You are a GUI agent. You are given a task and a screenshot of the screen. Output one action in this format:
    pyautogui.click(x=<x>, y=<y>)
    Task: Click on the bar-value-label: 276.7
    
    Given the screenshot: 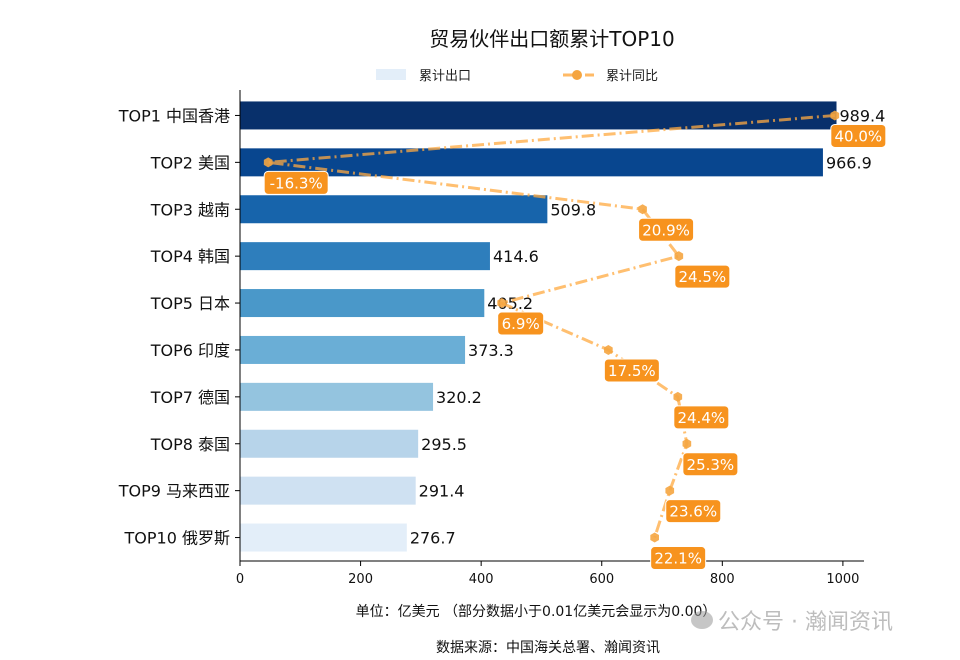 What is the action you would take?
    pyautogui.click(x=433, y=538)
    